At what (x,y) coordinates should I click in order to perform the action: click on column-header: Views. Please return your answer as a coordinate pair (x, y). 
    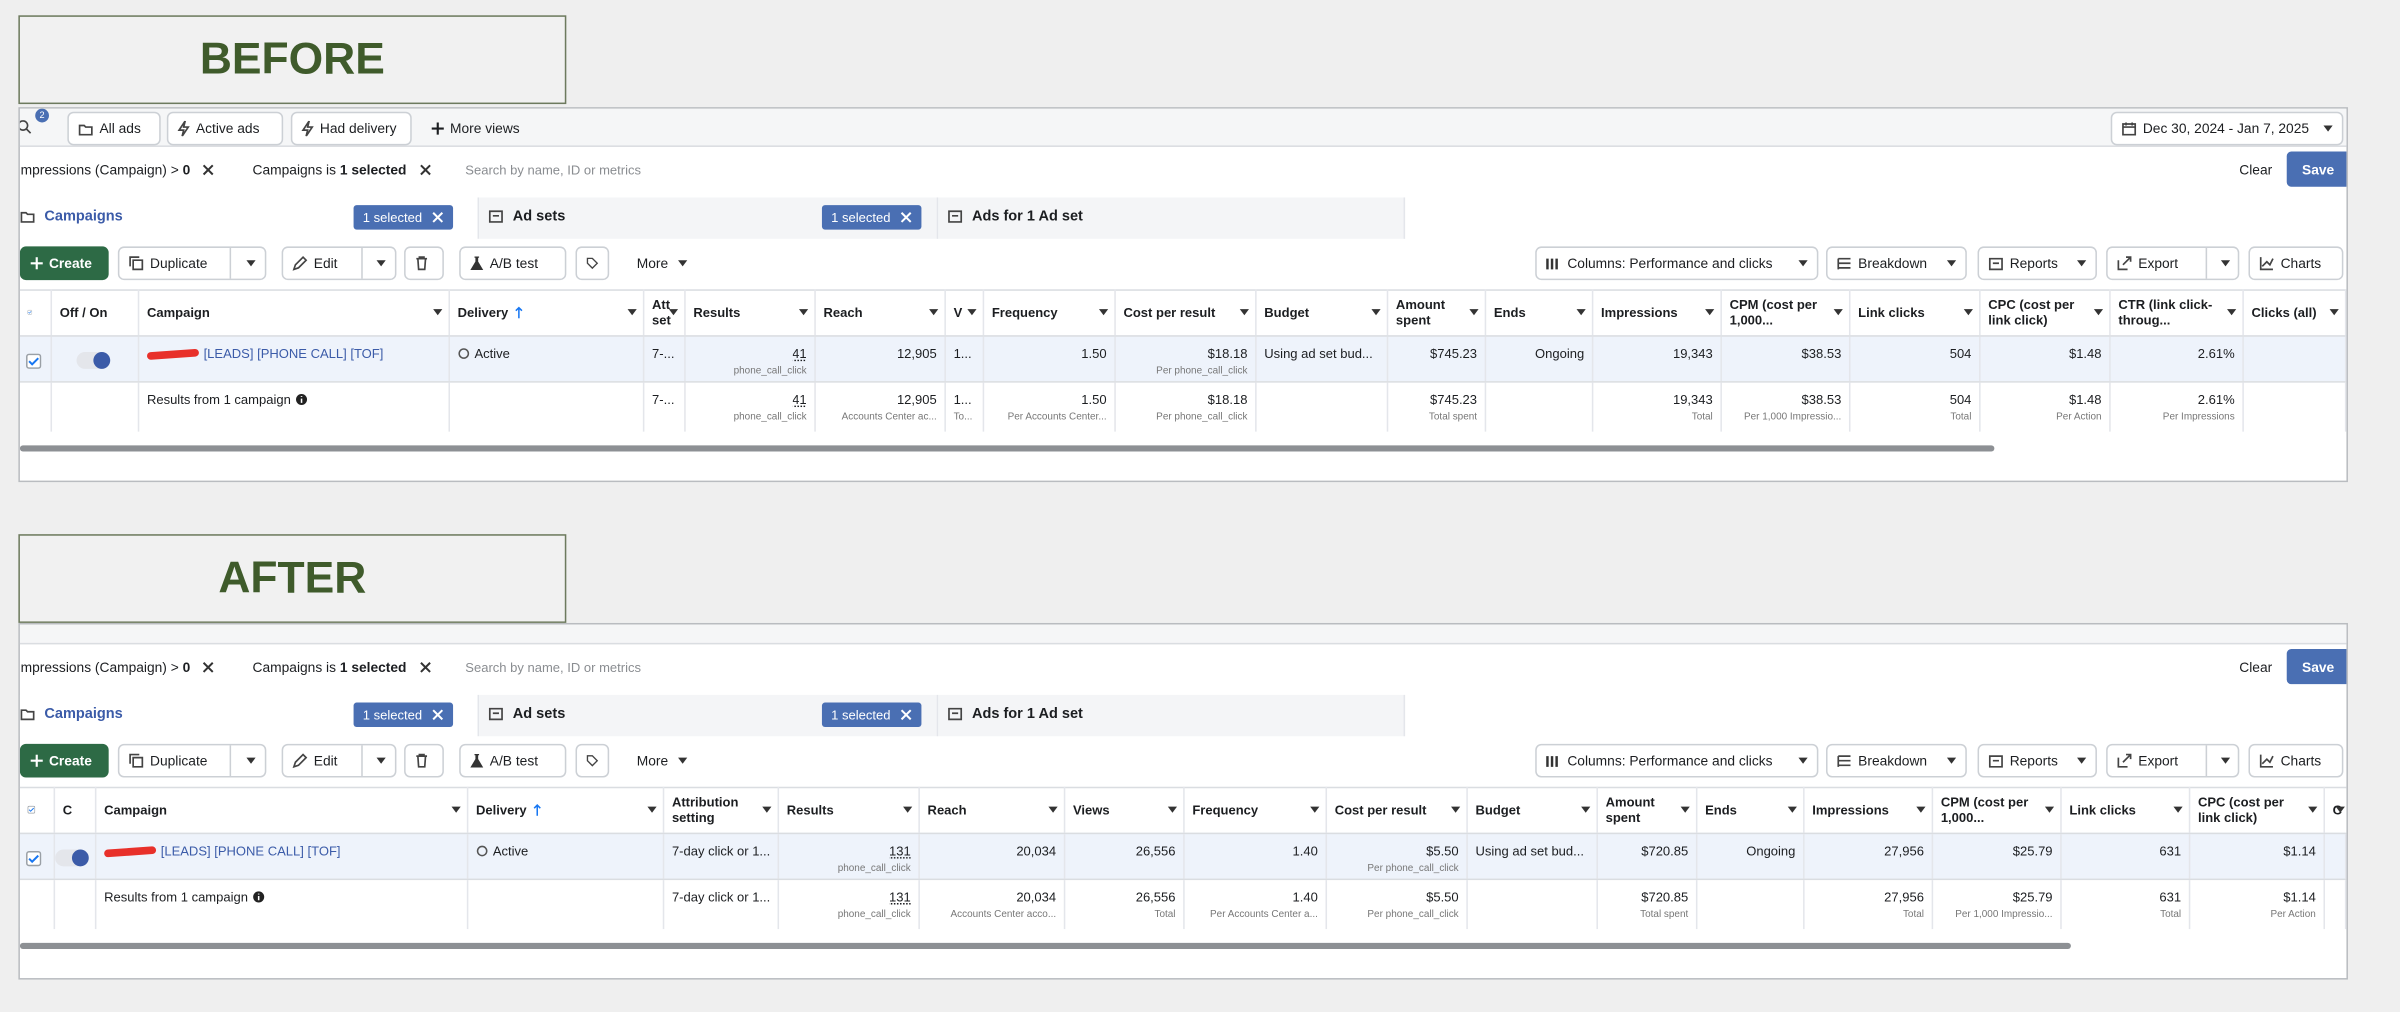
    Looking at the image, I should click on (1125, 809).